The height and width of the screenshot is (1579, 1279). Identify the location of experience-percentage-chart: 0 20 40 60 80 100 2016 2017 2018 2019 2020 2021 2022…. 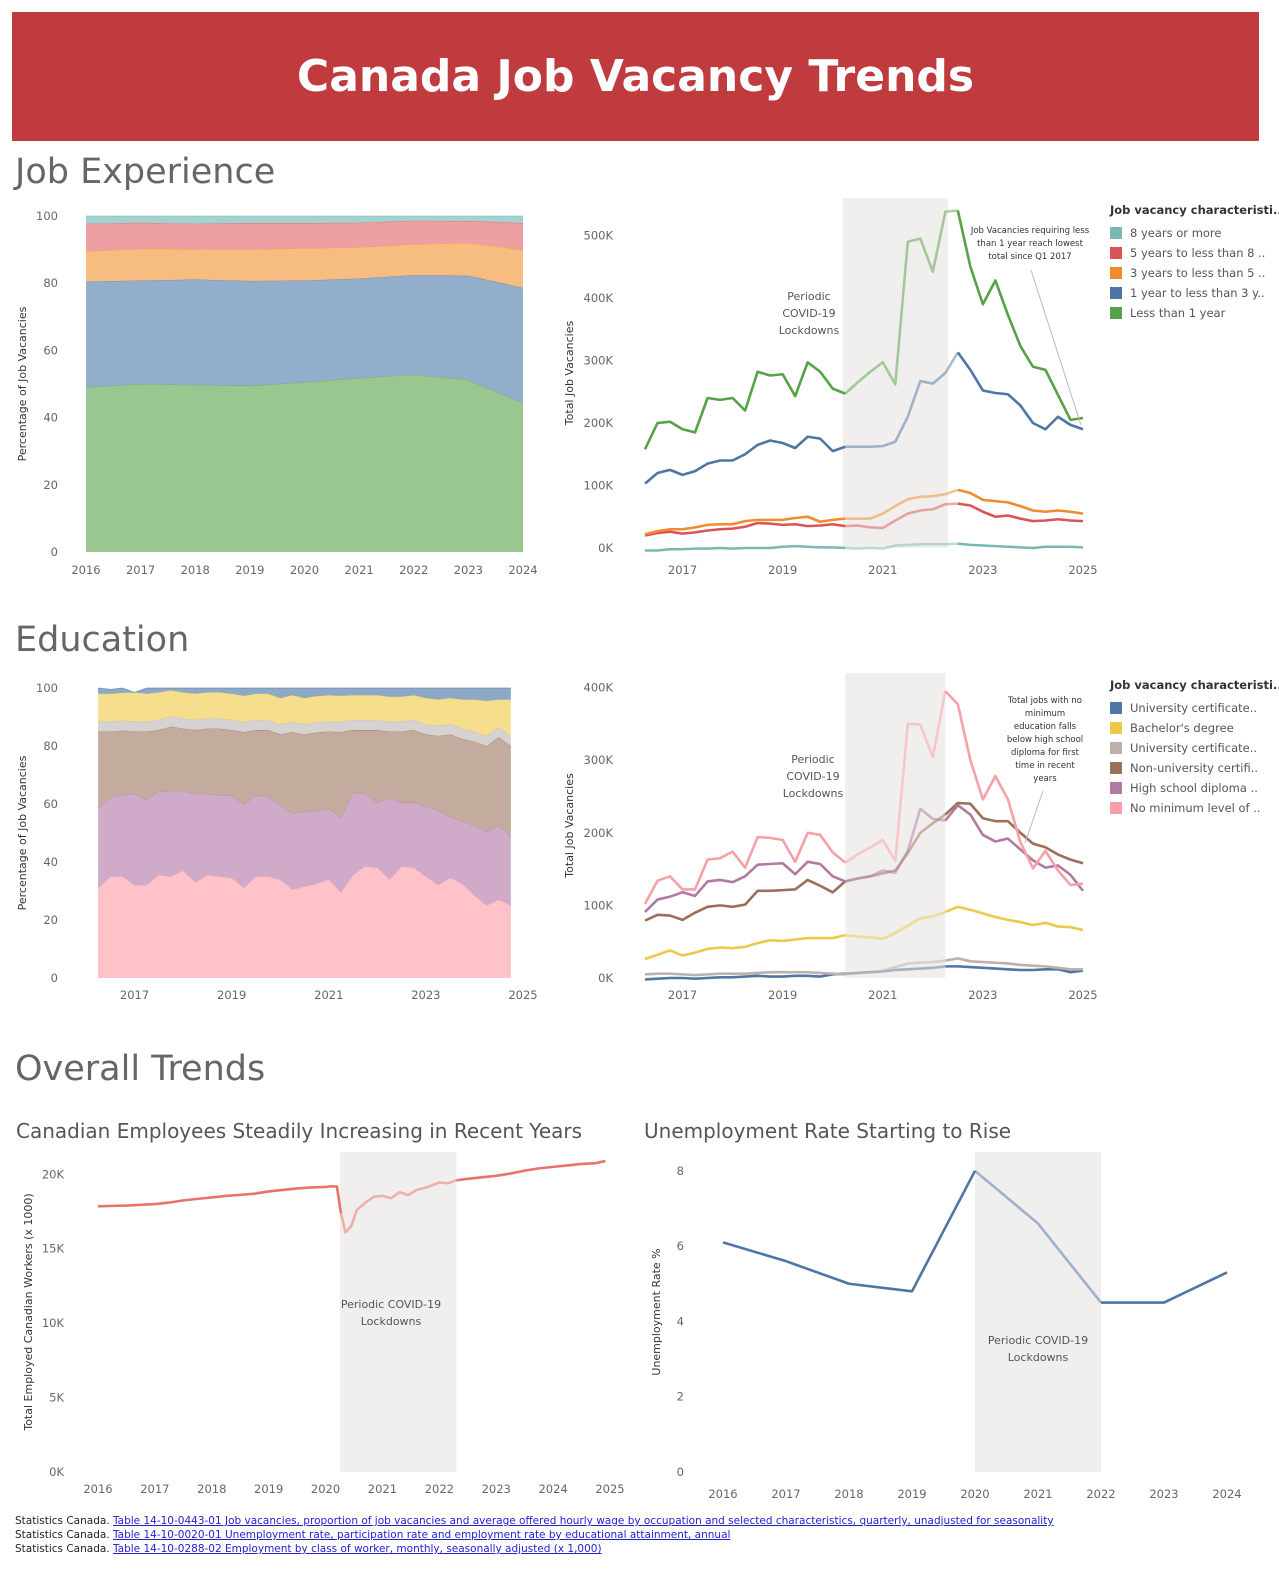
(277, 393).